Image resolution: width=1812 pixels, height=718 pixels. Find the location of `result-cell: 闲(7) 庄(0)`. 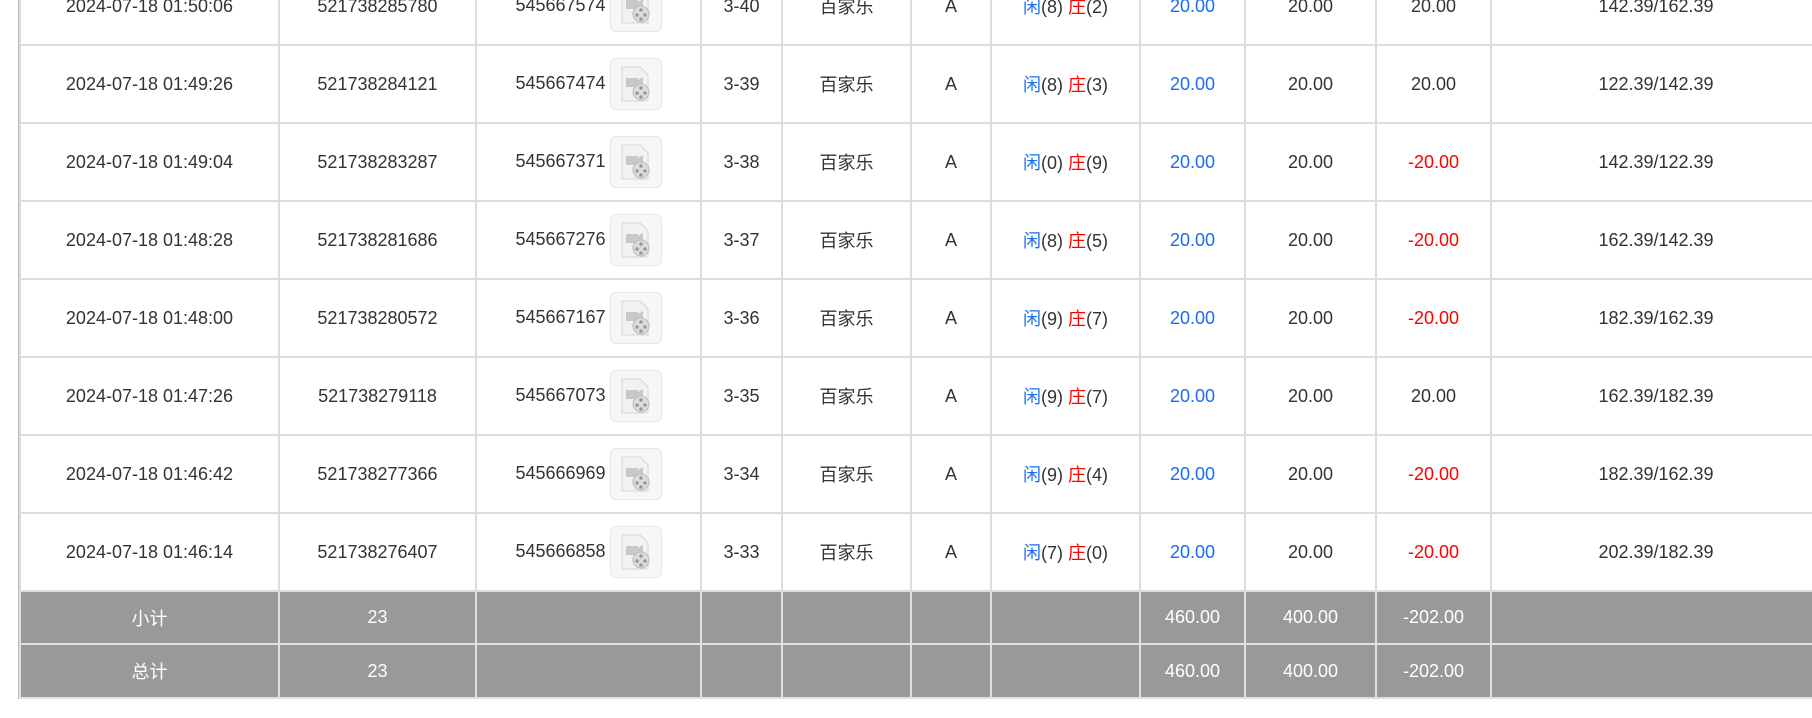

result-cell: 闲(7) 庄(0) is located at coordinates (1065, 552).